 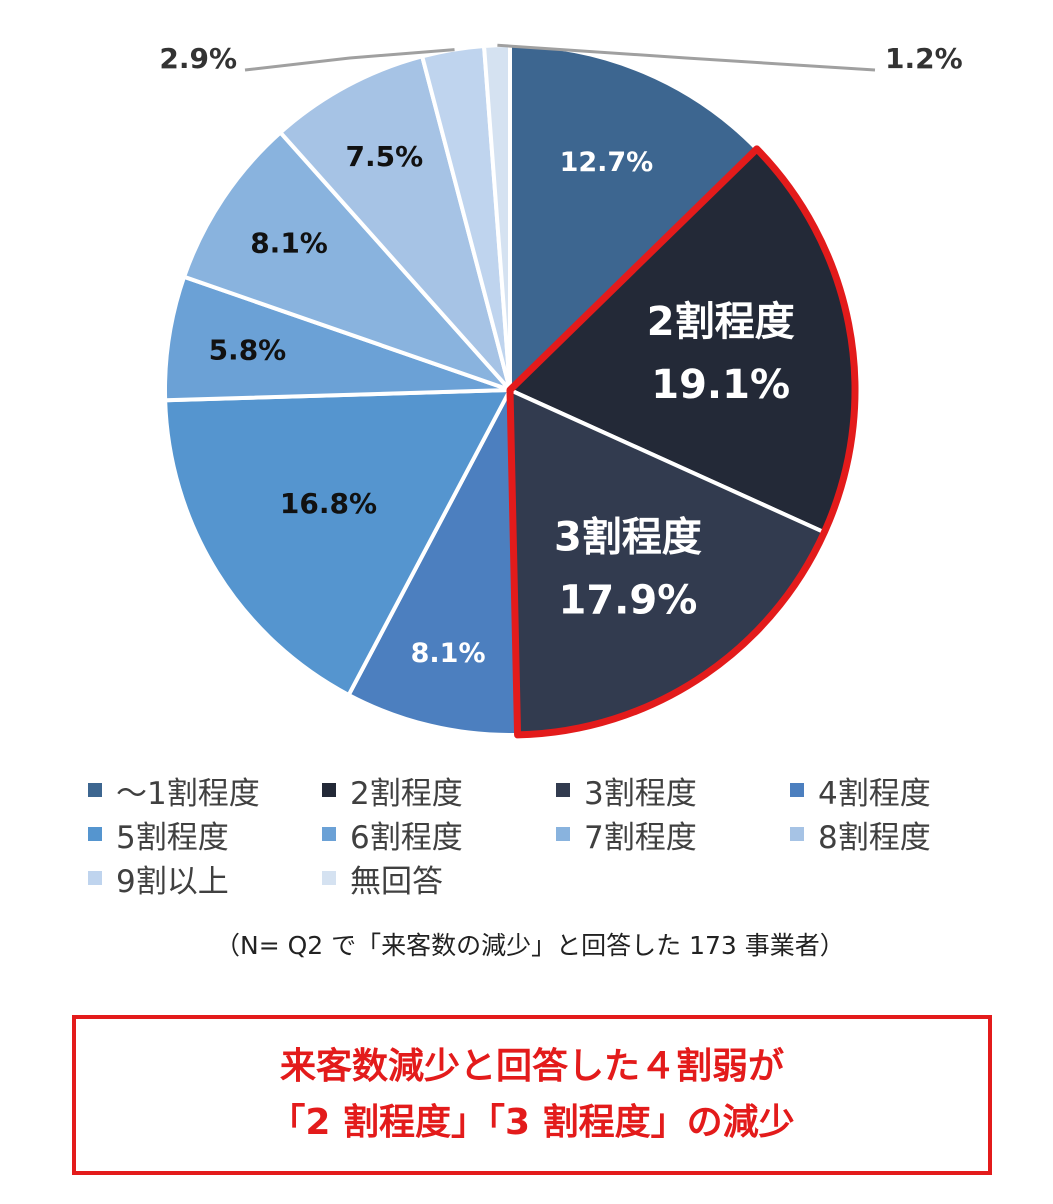 What do you see at coordinates (628, 537) in the screenshot?
I see `slice-category-label: 3割程度` at bounding box center [628, 537].